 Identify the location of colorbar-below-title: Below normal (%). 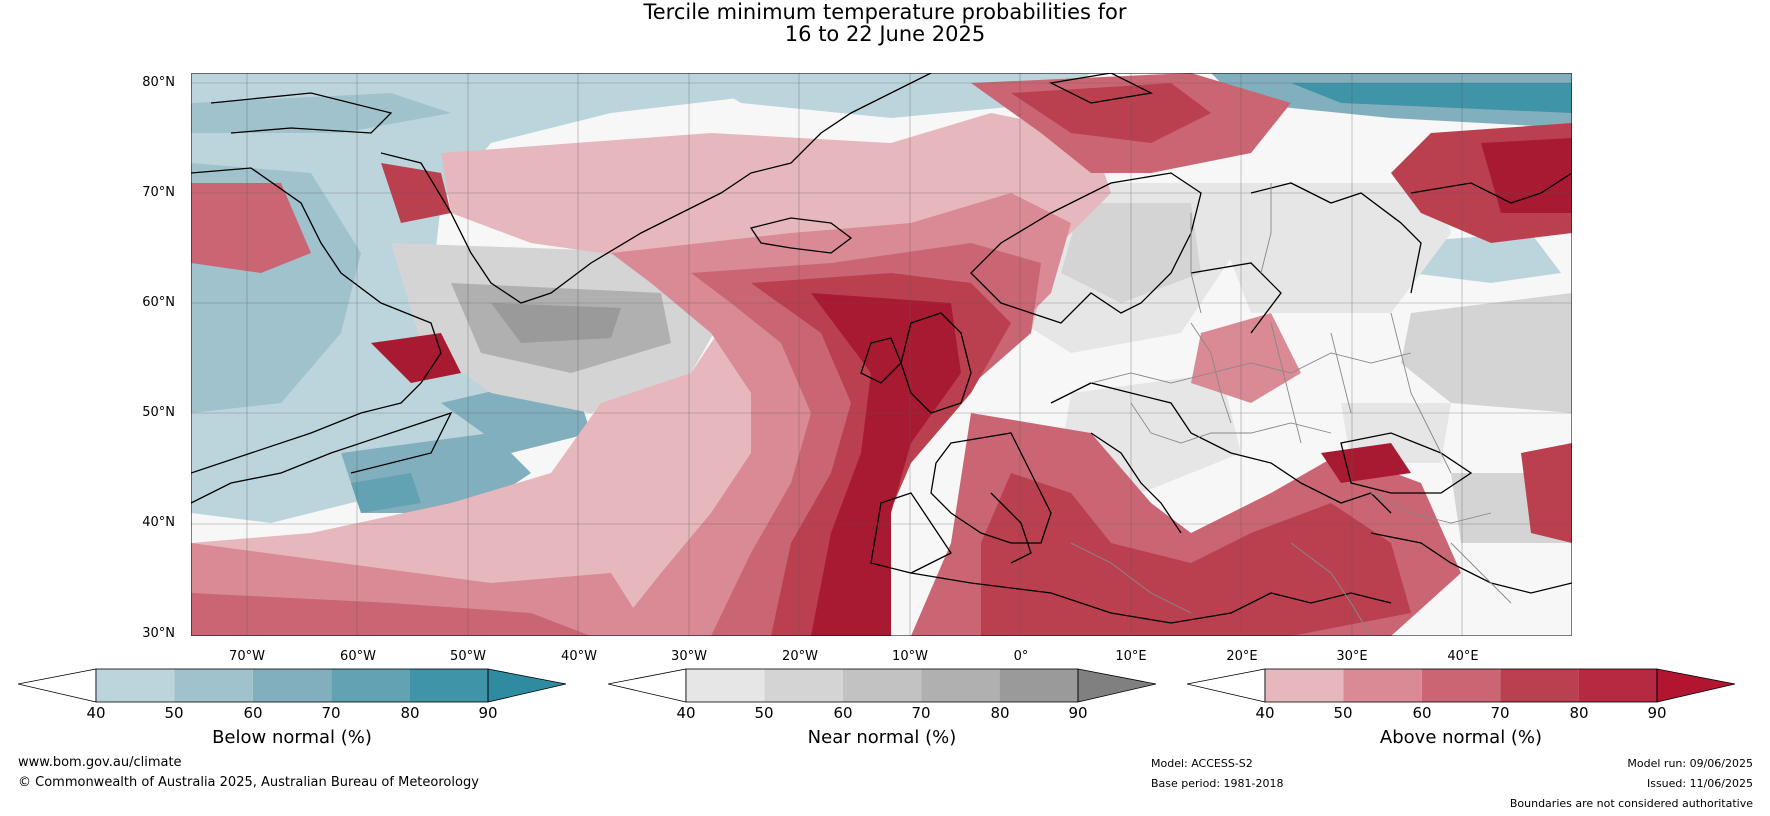
(292, 737).